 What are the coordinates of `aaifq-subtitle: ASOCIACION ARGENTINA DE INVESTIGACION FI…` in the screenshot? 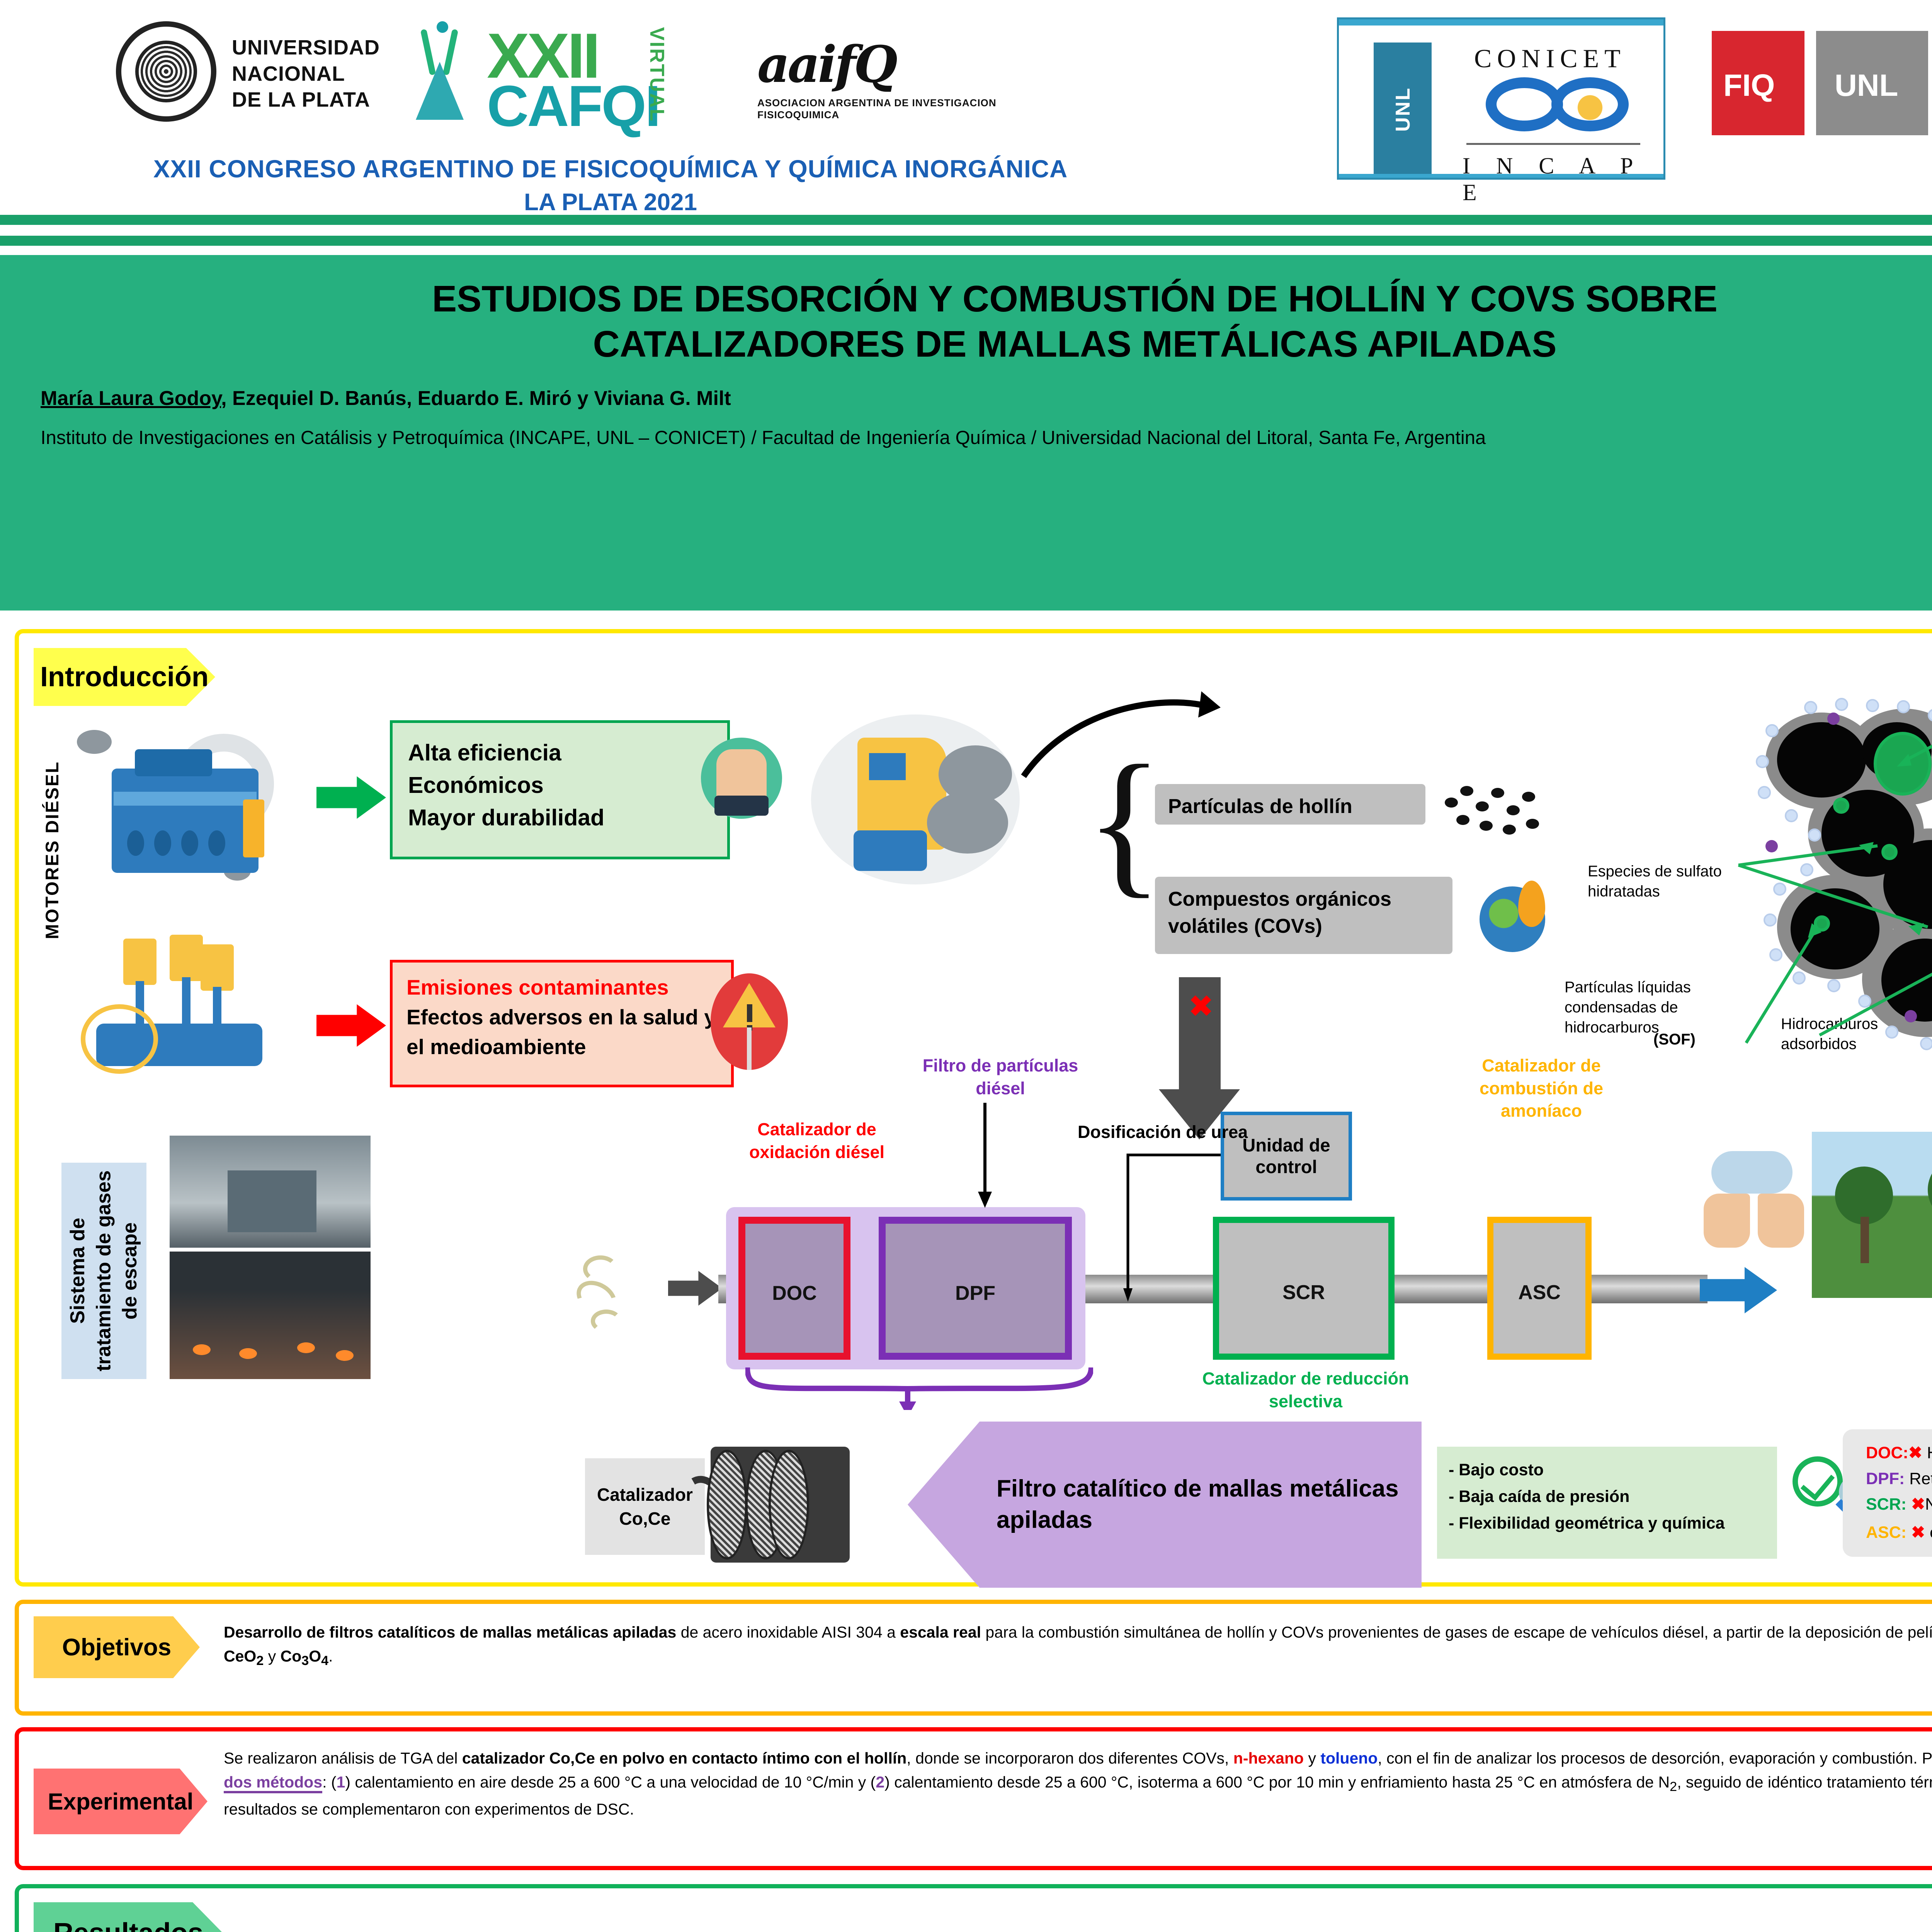 It's located at (877, 109).